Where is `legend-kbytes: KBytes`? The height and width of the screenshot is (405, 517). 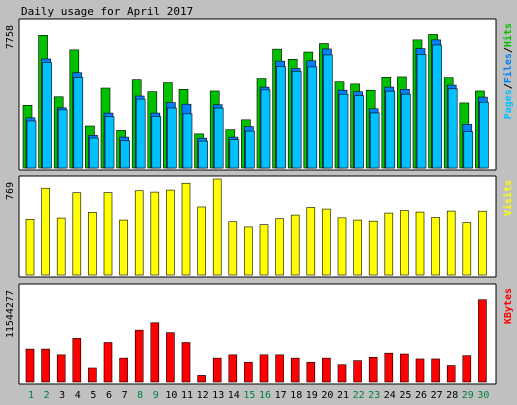
legend-kbytes: KBytes is located at coordinates (508, 306).